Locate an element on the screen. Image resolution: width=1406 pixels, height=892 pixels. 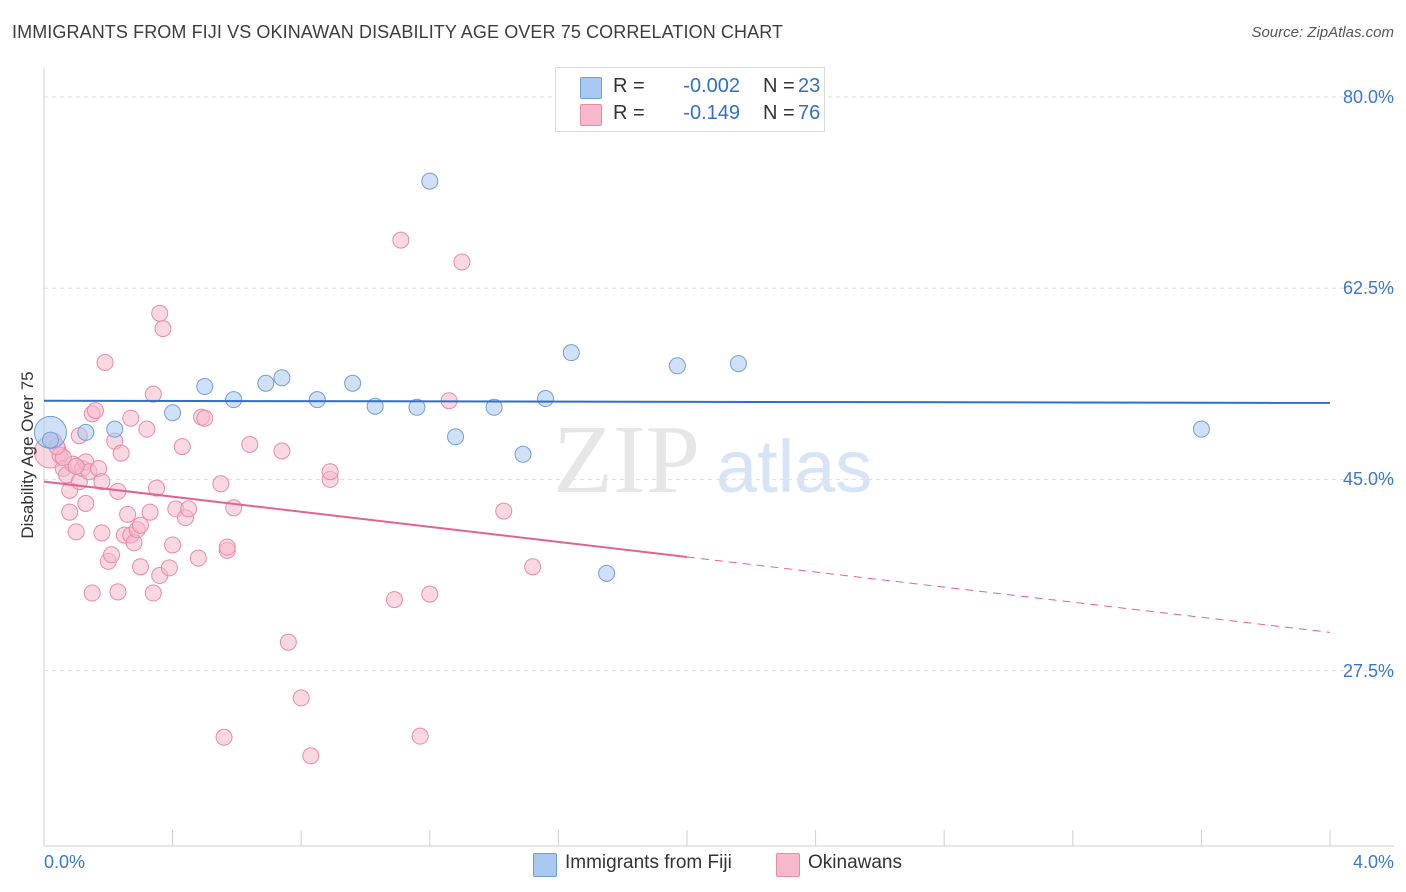
correlation-legend: R = -0.002 N = 23 R = -0.149 N = 76 is located at coordinates (690, 99).